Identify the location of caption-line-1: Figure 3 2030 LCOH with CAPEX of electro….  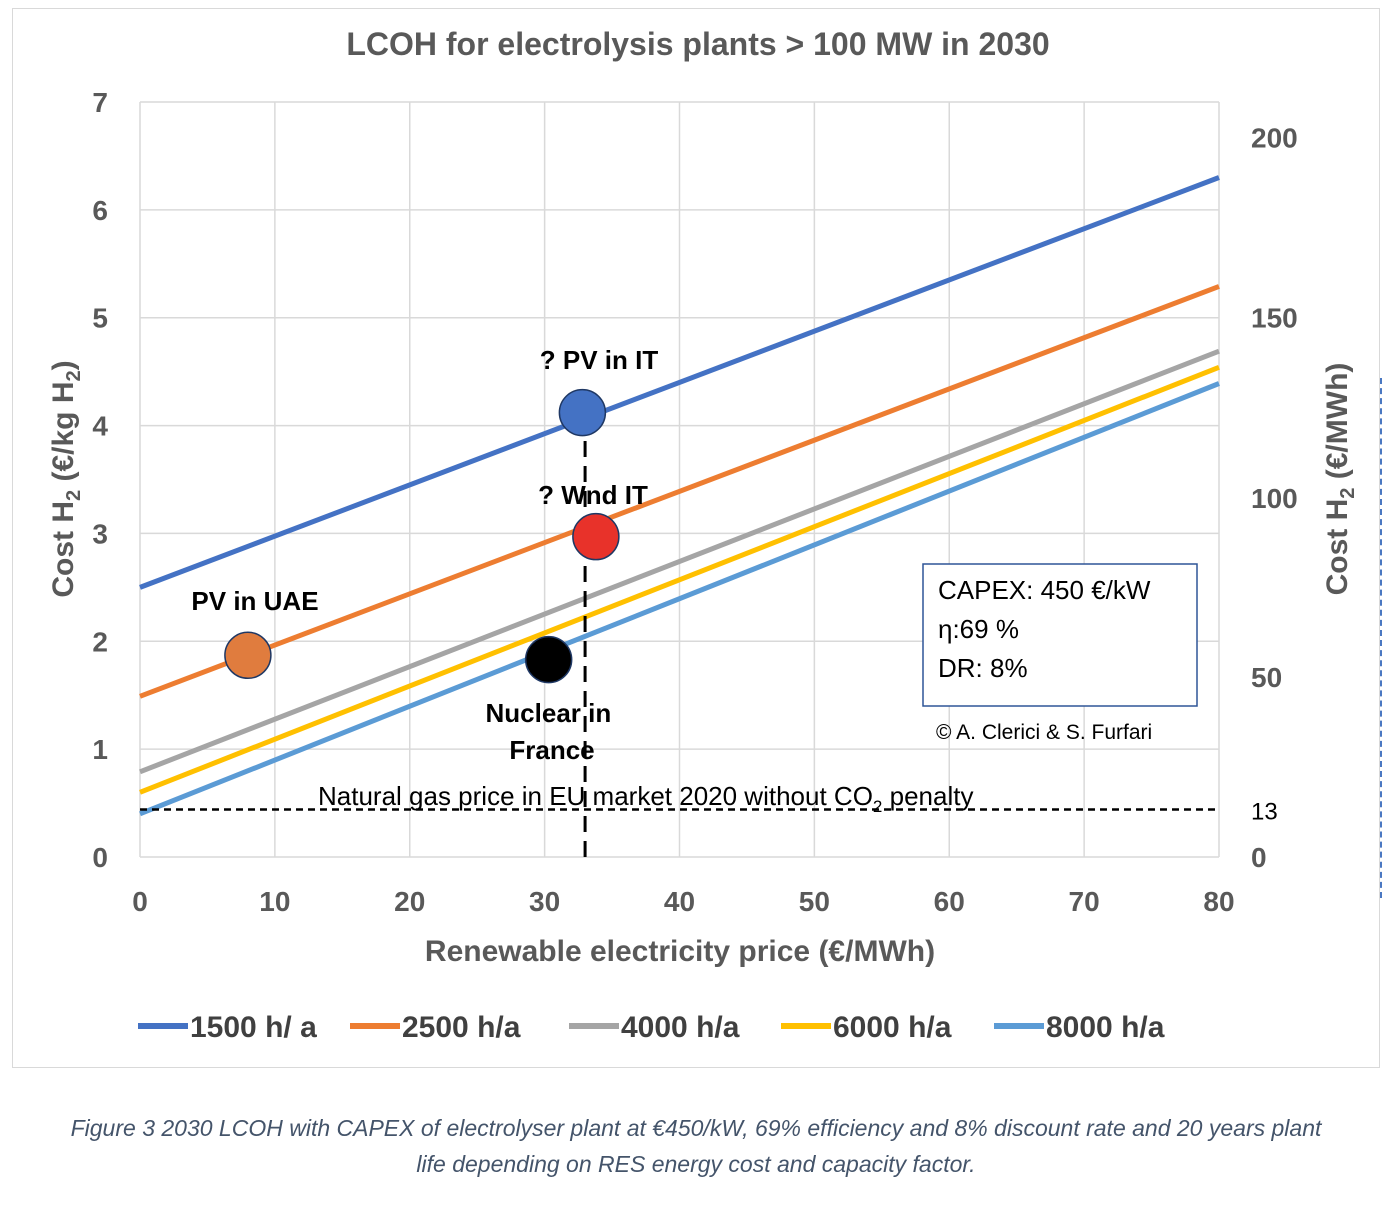
(696, 1128).